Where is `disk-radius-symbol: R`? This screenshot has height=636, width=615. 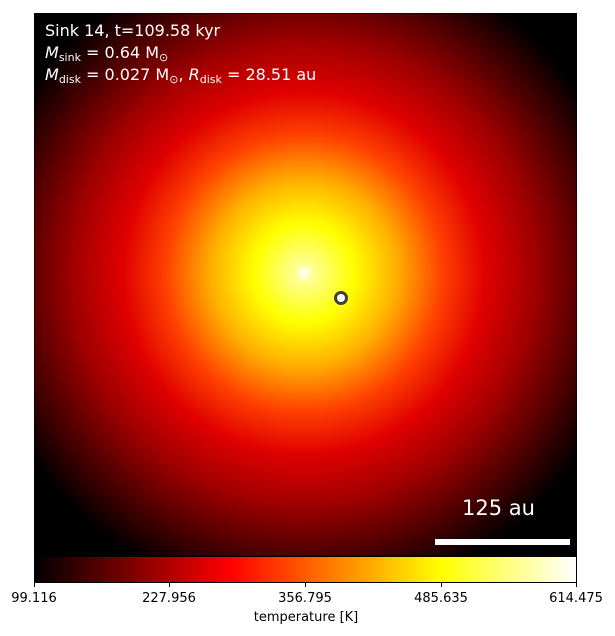
disk-radius-symbol: R is located at coordinates (194, 74).